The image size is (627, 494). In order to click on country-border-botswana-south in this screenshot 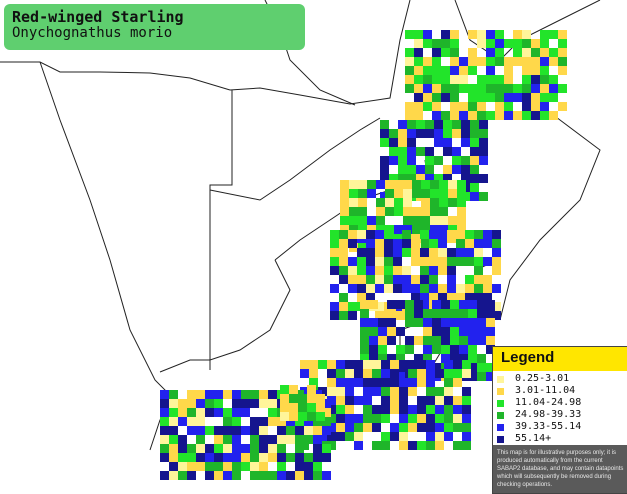, I will do `click(295, 159)`.